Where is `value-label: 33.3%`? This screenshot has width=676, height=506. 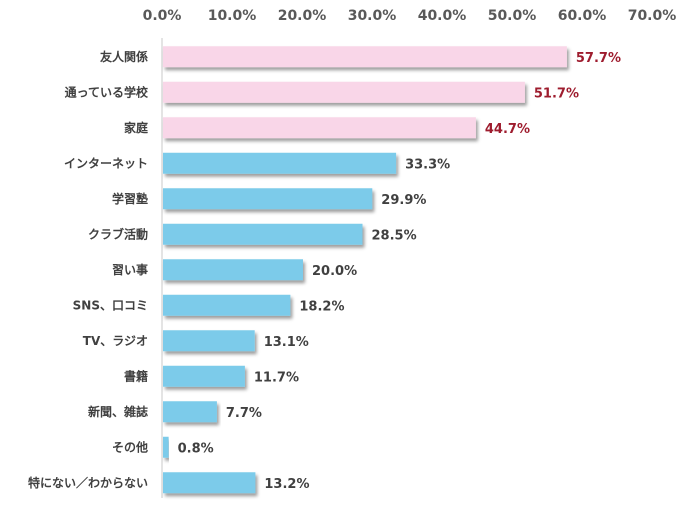 value-label: 33.3% is located at coordinates (427, 164).